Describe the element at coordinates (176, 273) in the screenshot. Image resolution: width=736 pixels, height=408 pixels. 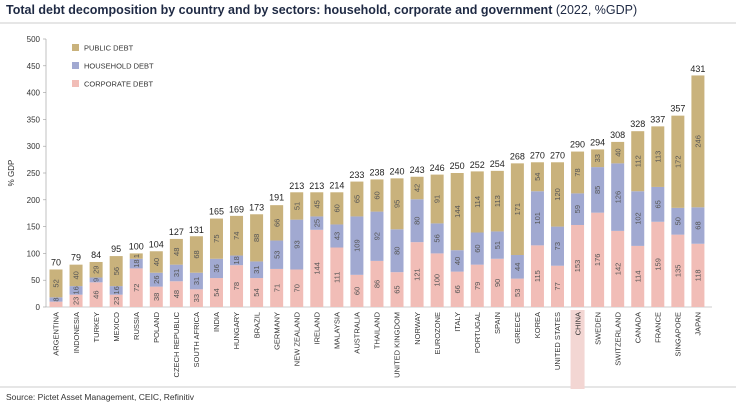
I see `data-label: 31` at that location.